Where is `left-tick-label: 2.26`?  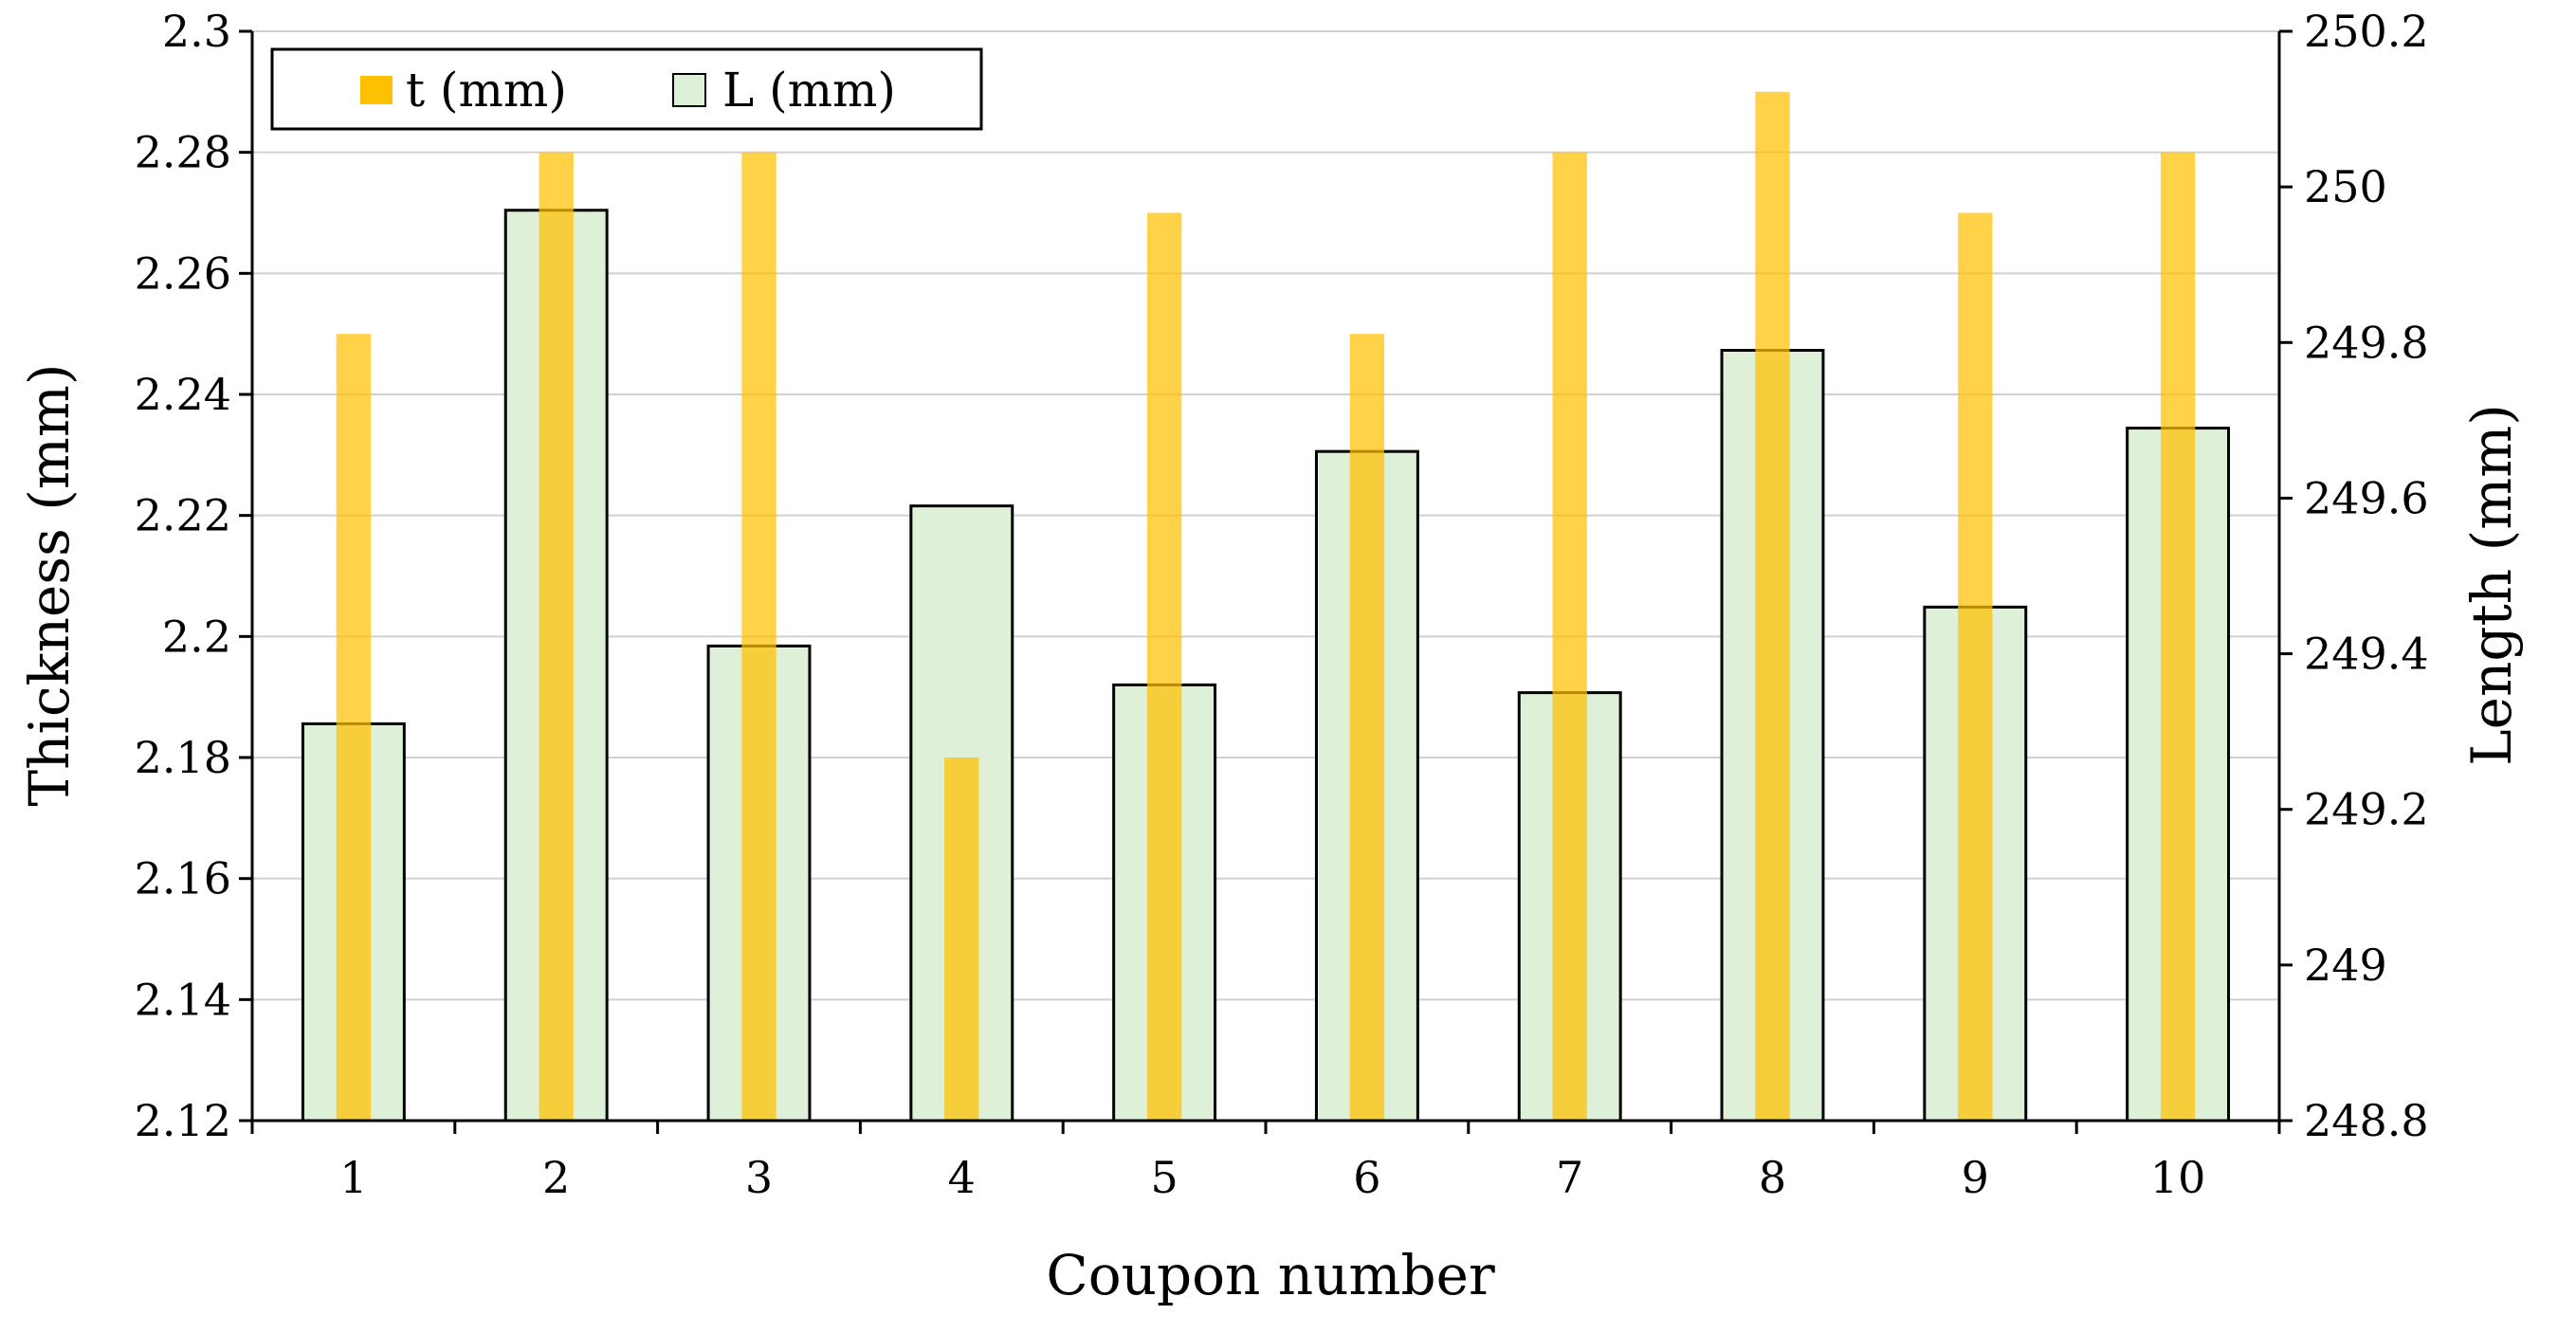
left-tick-label: 2.26 is located at coordinates (183, 273).